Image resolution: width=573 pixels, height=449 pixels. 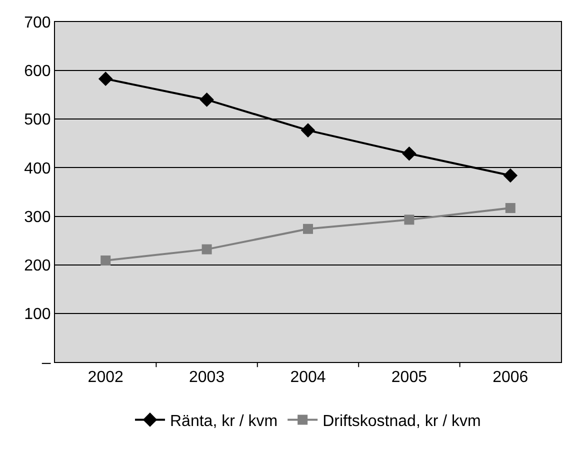 I want to click on x-tick-label: 2006, so click(x=510, y=377).